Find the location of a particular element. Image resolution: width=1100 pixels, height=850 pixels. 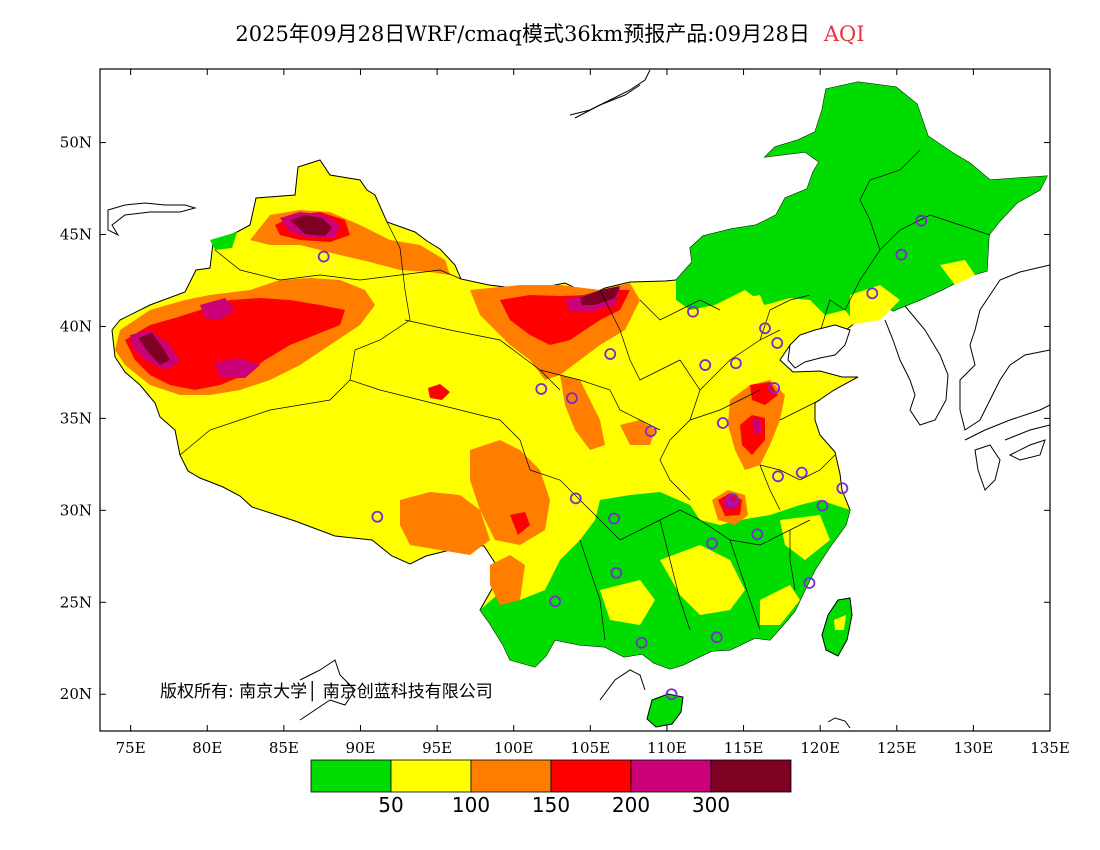

aqi-green-south is located at coordinates (665, 580).